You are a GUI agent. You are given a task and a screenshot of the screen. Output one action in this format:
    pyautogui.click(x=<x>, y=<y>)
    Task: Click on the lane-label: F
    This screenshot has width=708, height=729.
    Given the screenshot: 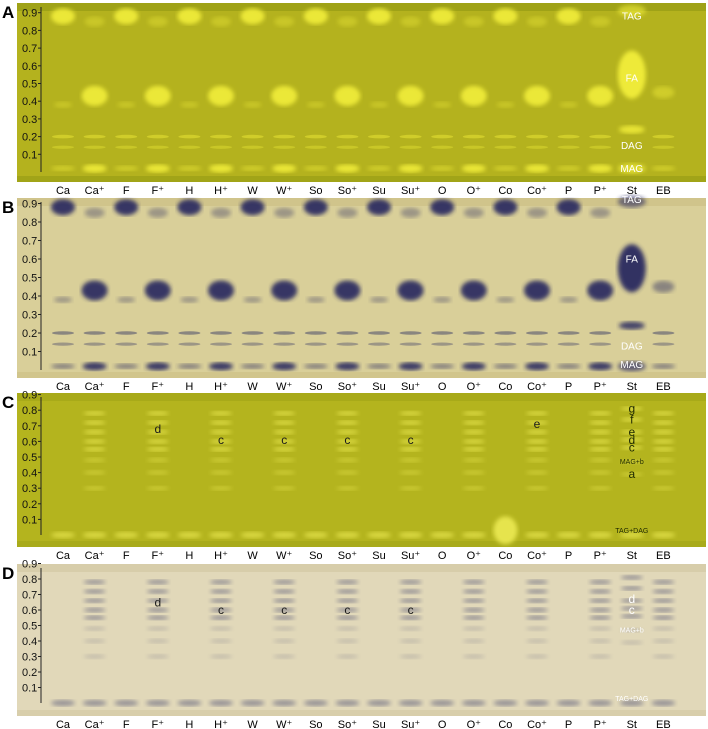 What is the action you would take?
    pyautogui.click(x=126, y=191)
    